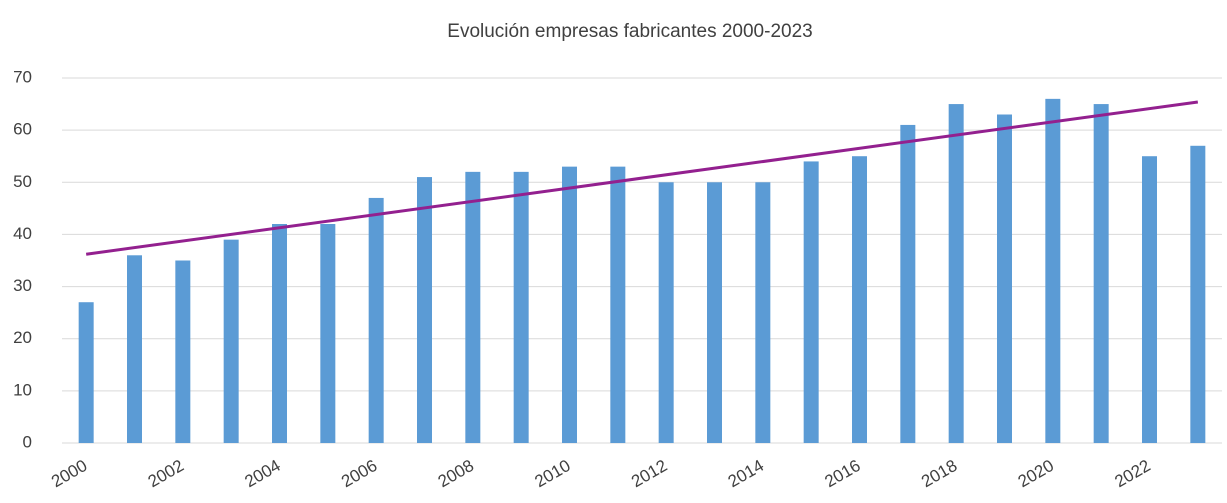 The width and height of the screenshot is (1227, 503). Describe the element at coordinates (166, 473) in the screenshot. I see `x-tick-label: 2002` at that location.